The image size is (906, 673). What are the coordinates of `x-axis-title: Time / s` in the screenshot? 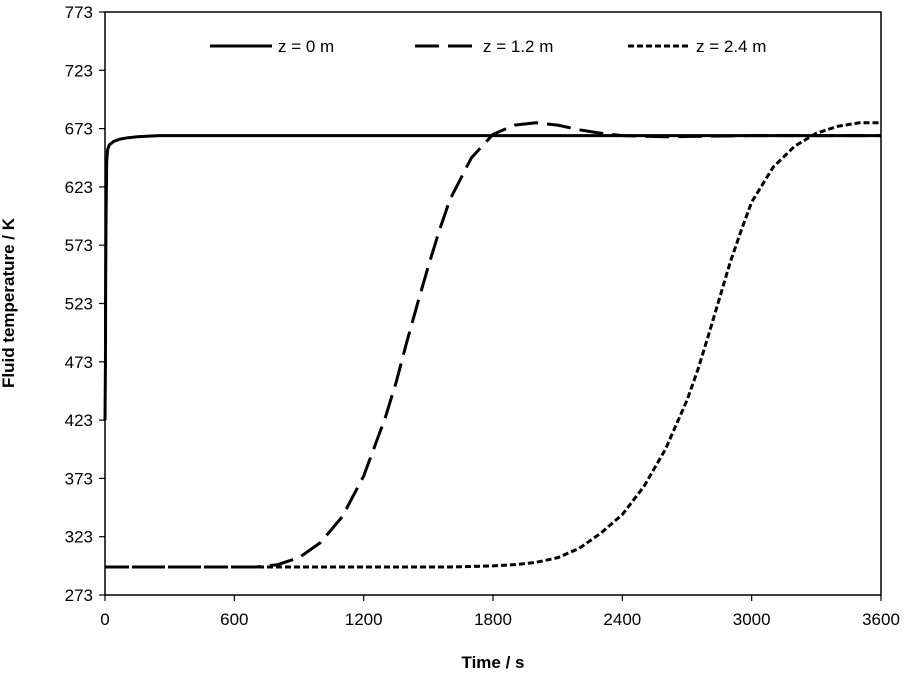 It's located at (493, 662).